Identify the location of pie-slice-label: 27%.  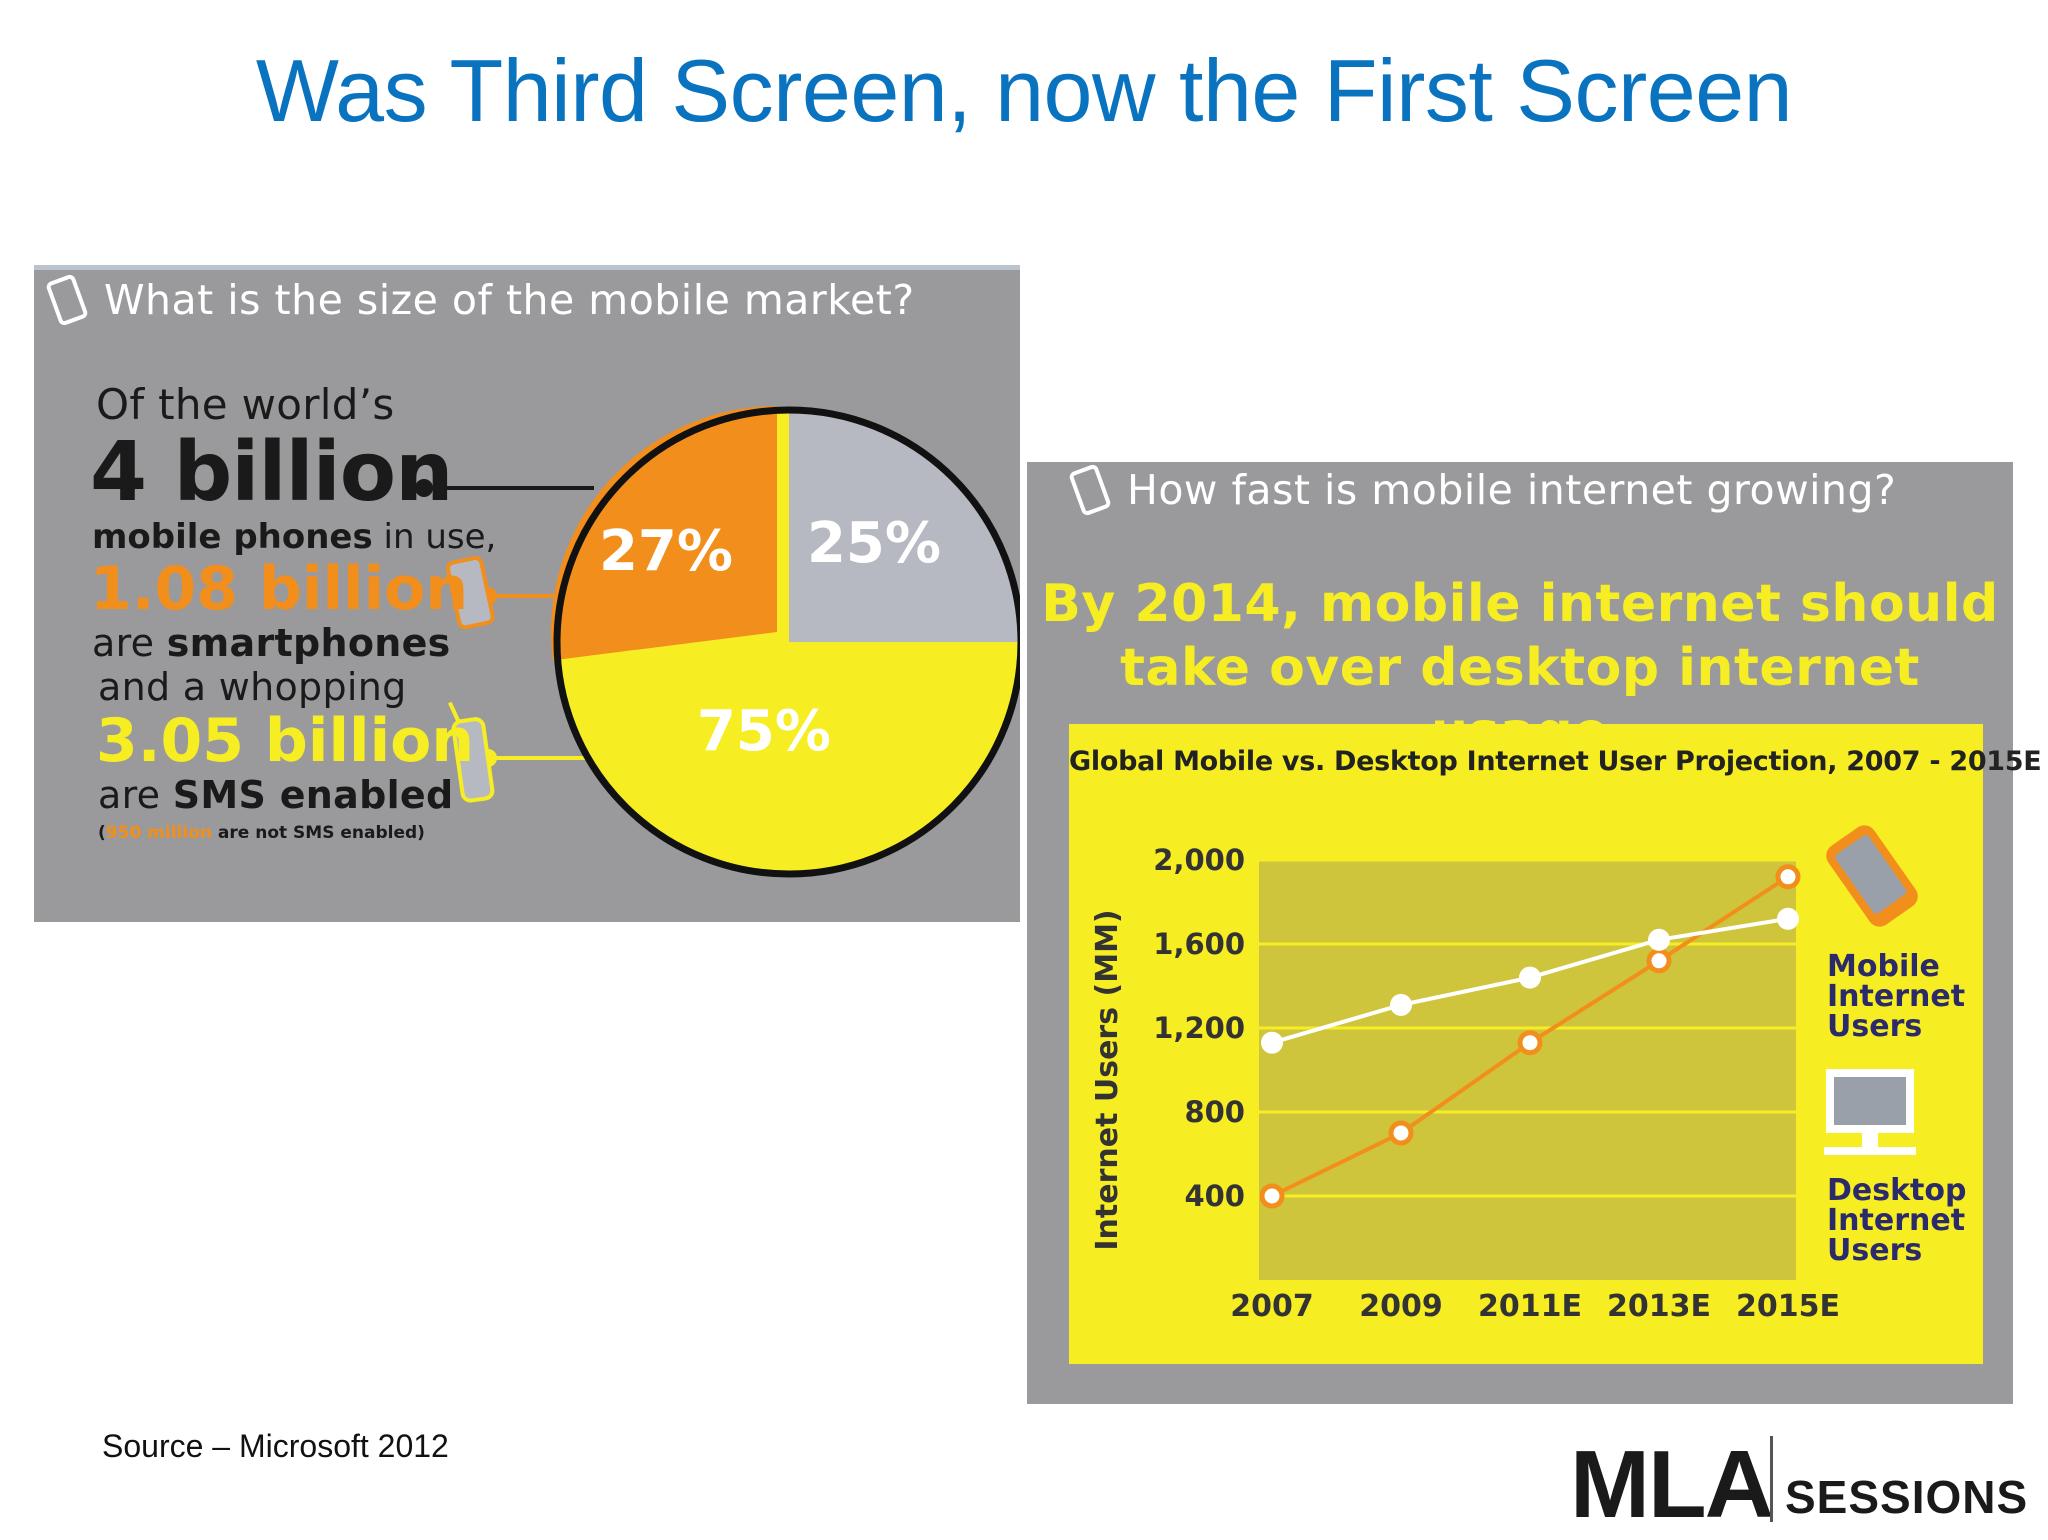
(666, 551).